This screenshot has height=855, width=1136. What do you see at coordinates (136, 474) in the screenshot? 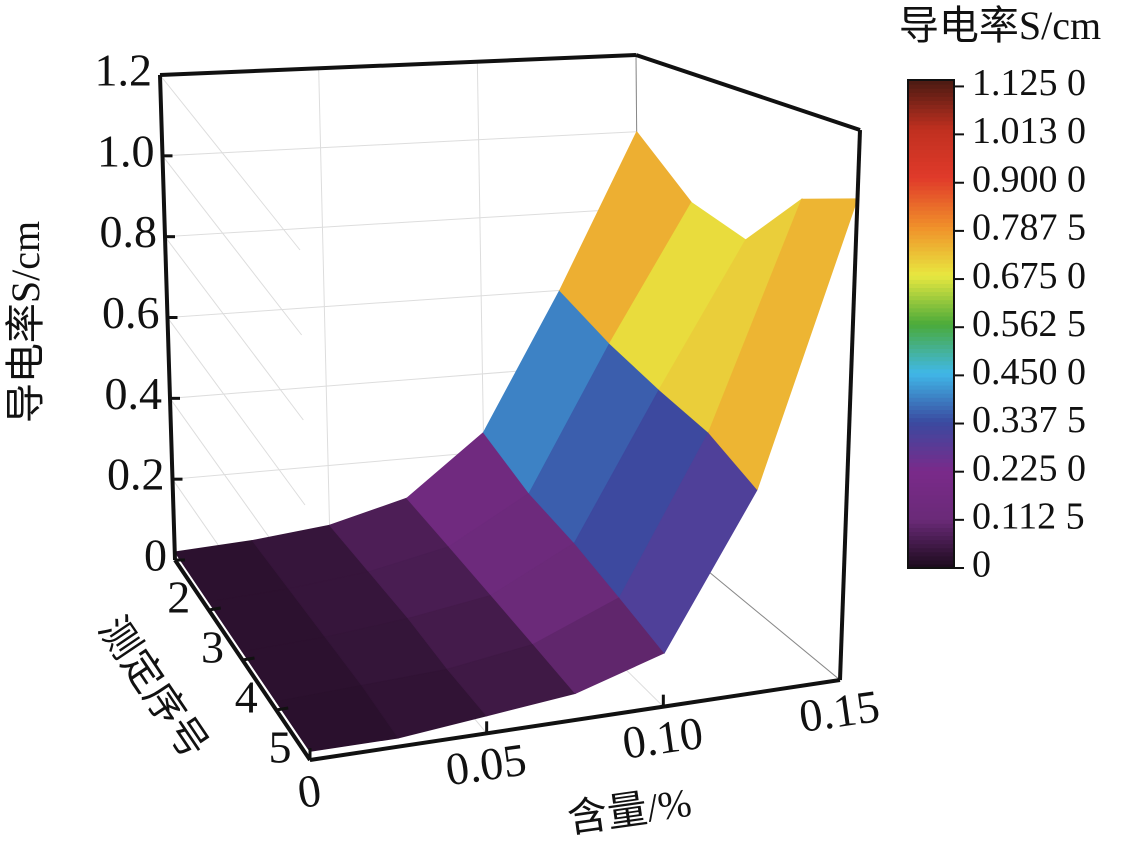
I see `z-tick-label: 0.2` at bounding box center [136, 474].